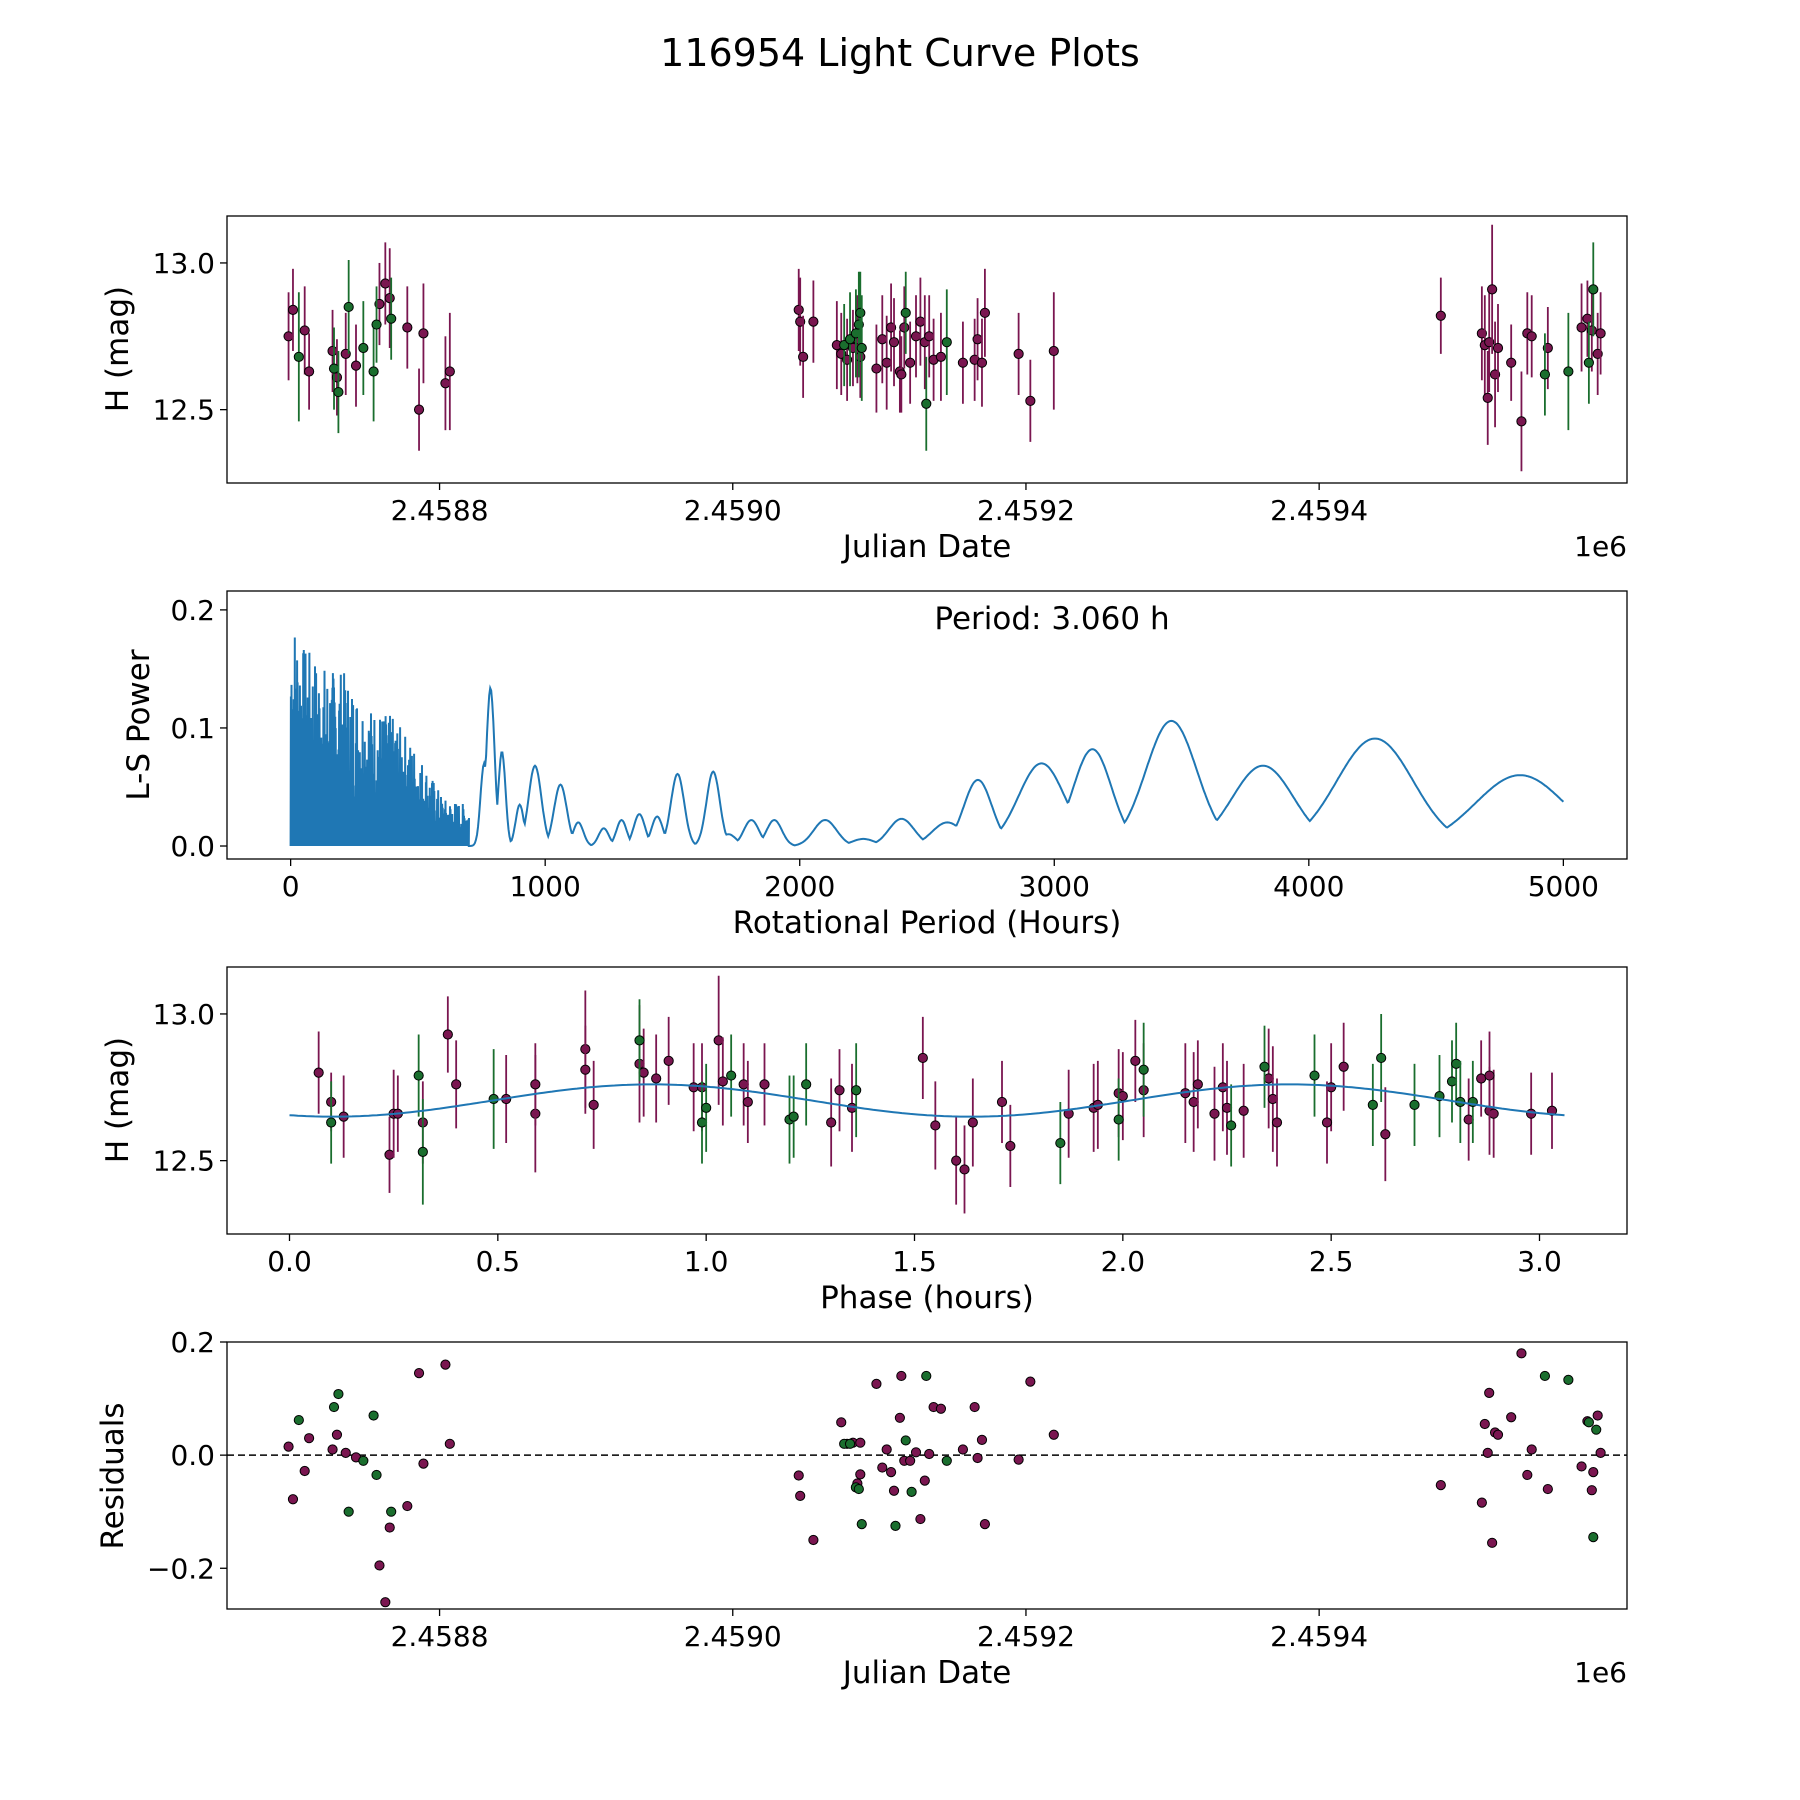  What do you see at coordinates (1539, 1261) in the screenshot?
I see `x-tick-label: 3.0` at bounding box center [1539, 1261].